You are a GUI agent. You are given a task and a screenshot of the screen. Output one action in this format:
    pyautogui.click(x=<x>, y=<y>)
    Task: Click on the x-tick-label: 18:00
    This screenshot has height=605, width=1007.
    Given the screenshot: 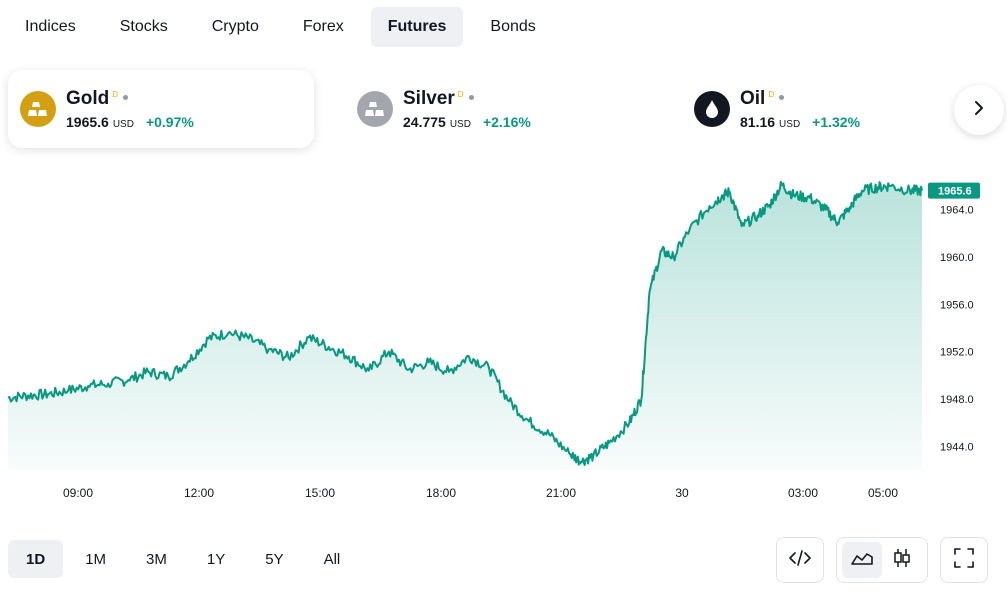 What is the action you would take?
    pyautogui.click(x=441, y=493)
    